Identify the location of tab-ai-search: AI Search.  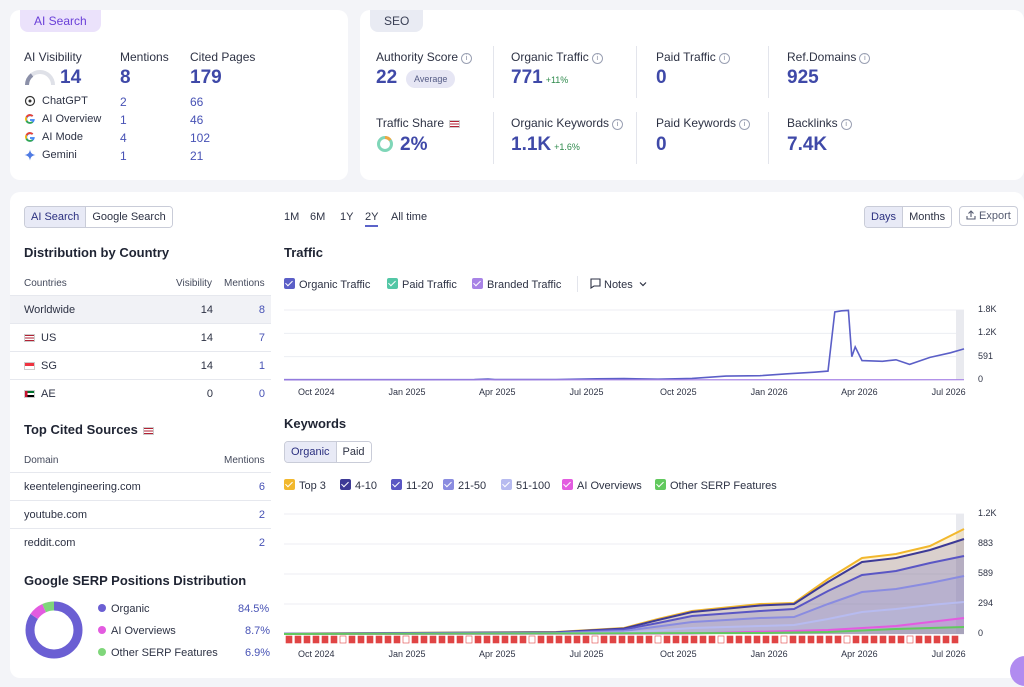
(56, 217).